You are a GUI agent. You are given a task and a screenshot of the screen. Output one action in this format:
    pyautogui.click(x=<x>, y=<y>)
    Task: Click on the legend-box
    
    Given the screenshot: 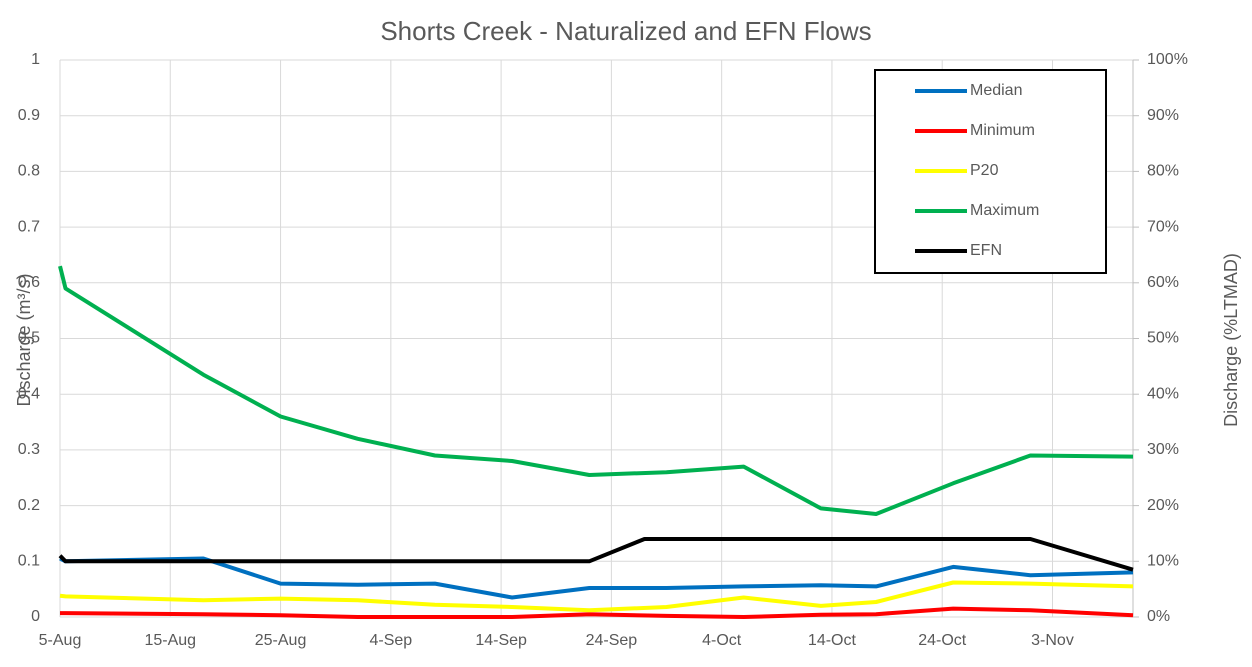 What is the action you would take?
    pyautogui.click(x=990, y=171)
    